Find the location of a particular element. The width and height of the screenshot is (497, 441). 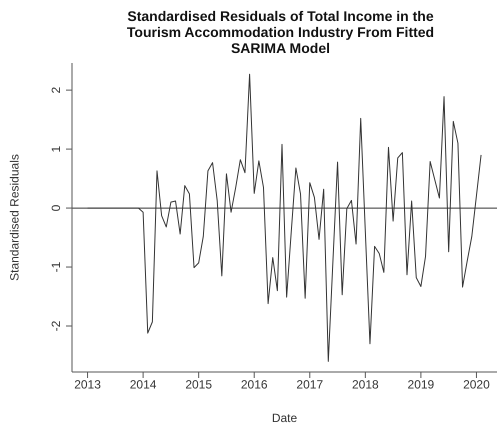

x-tick-label: 2016 is located at coordinates (254, 385).